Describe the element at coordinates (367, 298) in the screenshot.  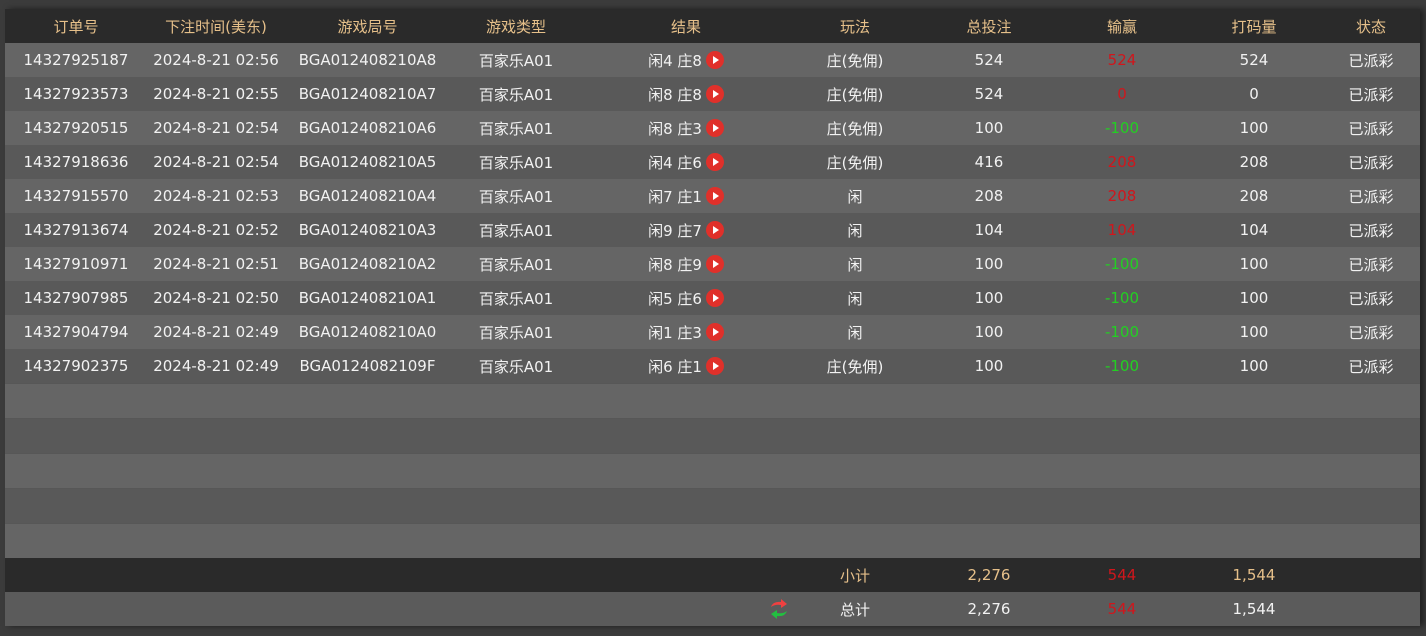
I see `round-id: BGA012408210A1` at that location.